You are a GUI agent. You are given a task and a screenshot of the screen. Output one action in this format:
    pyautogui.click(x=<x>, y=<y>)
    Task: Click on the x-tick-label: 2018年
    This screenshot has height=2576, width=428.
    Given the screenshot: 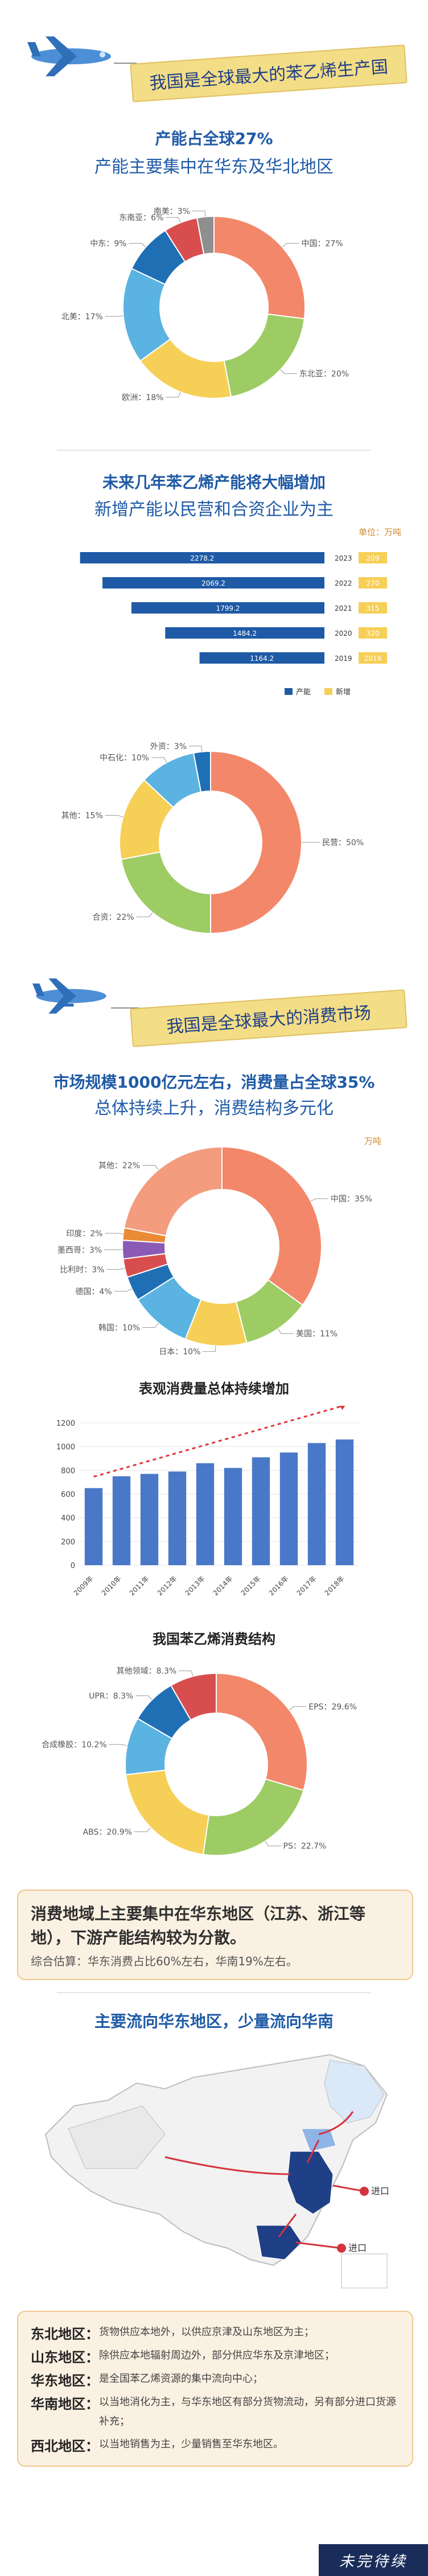 What is the action you would take?
    pyautogui.click(x=334, y=1586)
    